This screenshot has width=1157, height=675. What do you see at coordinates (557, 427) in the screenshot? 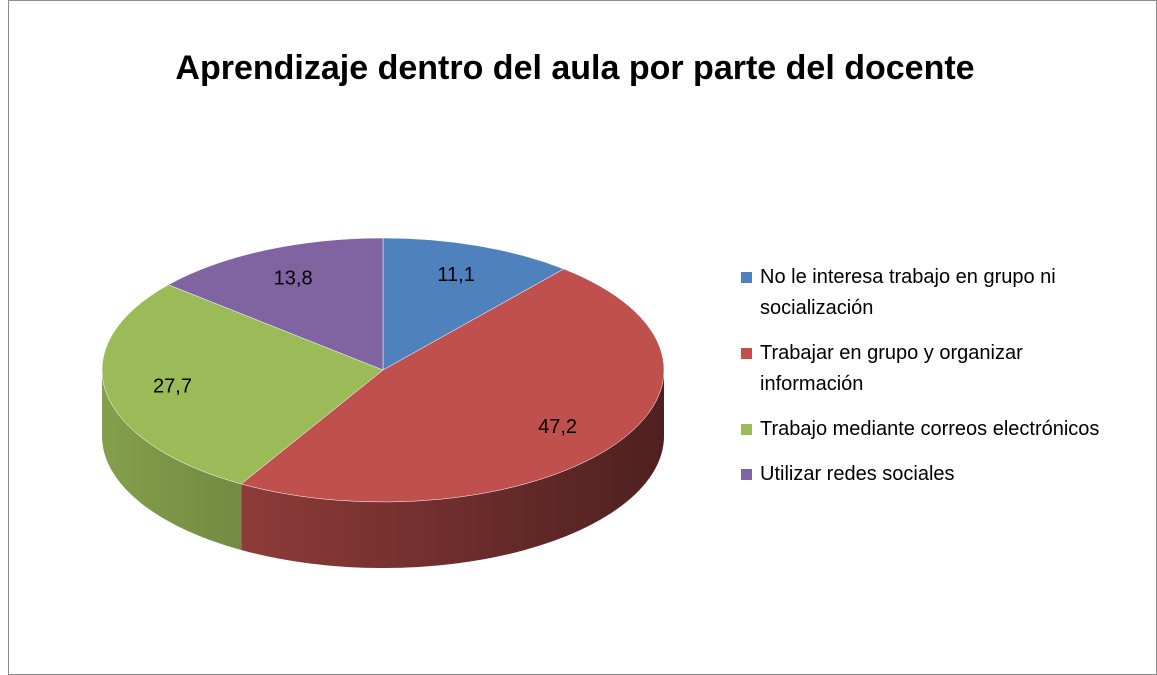
I see `data-label: 47,2` at bounding box center [557, 427].